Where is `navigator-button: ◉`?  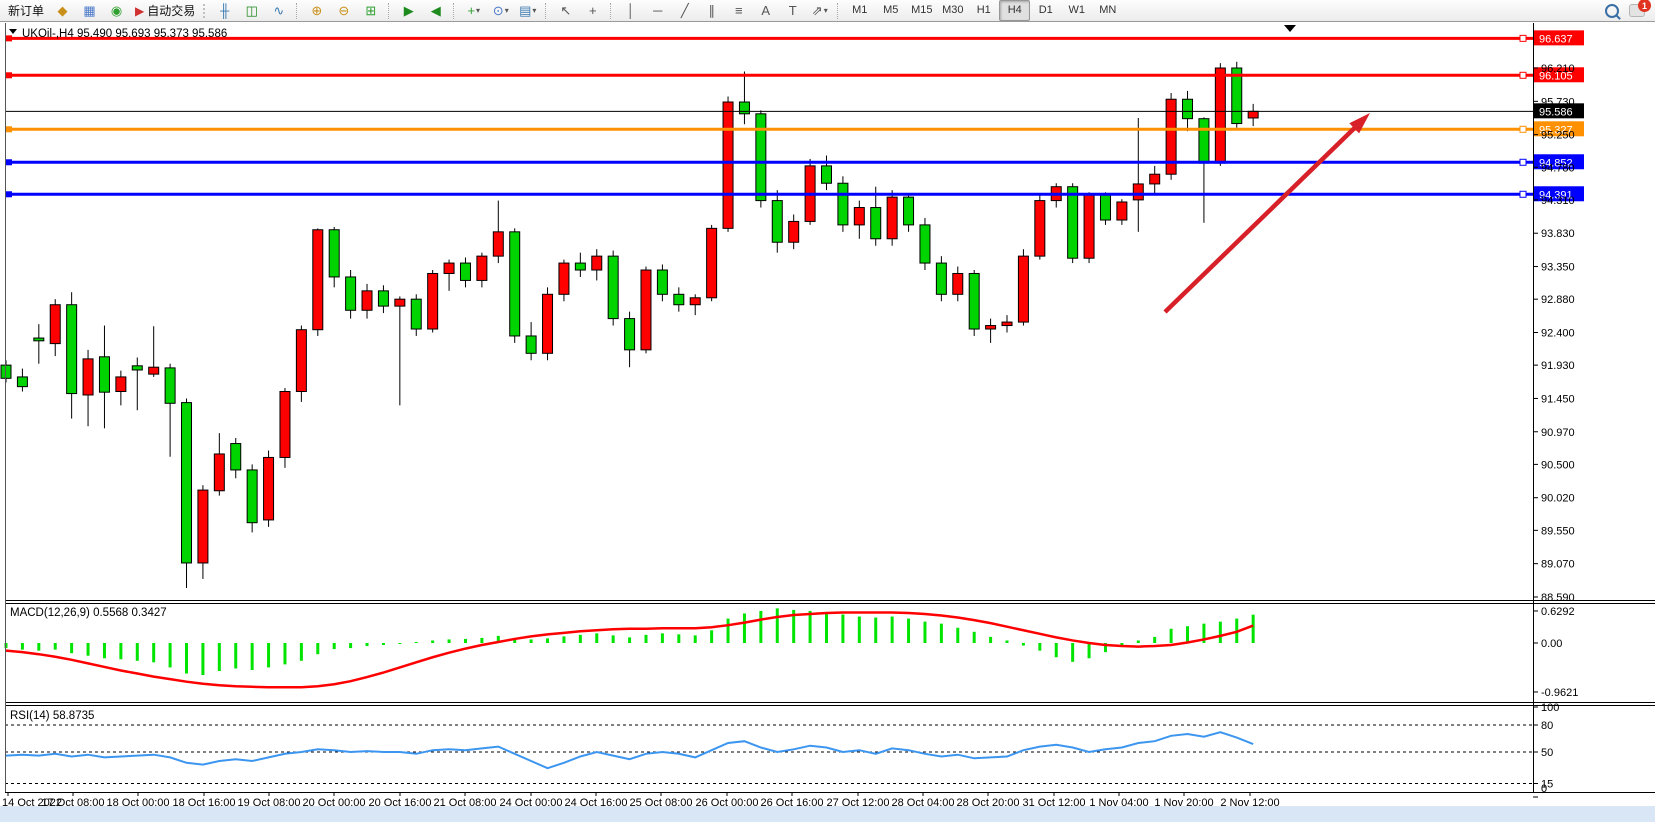 navigator-button: ◉ is located at coordinates (116, 10).